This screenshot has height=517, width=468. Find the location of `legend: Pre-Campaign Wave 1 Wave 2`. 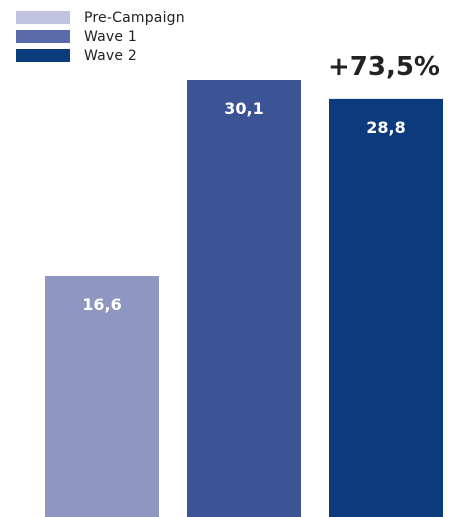

legend: Pre-Campaign Wave 1 Wave 2 is located at coordinates (100, 36).